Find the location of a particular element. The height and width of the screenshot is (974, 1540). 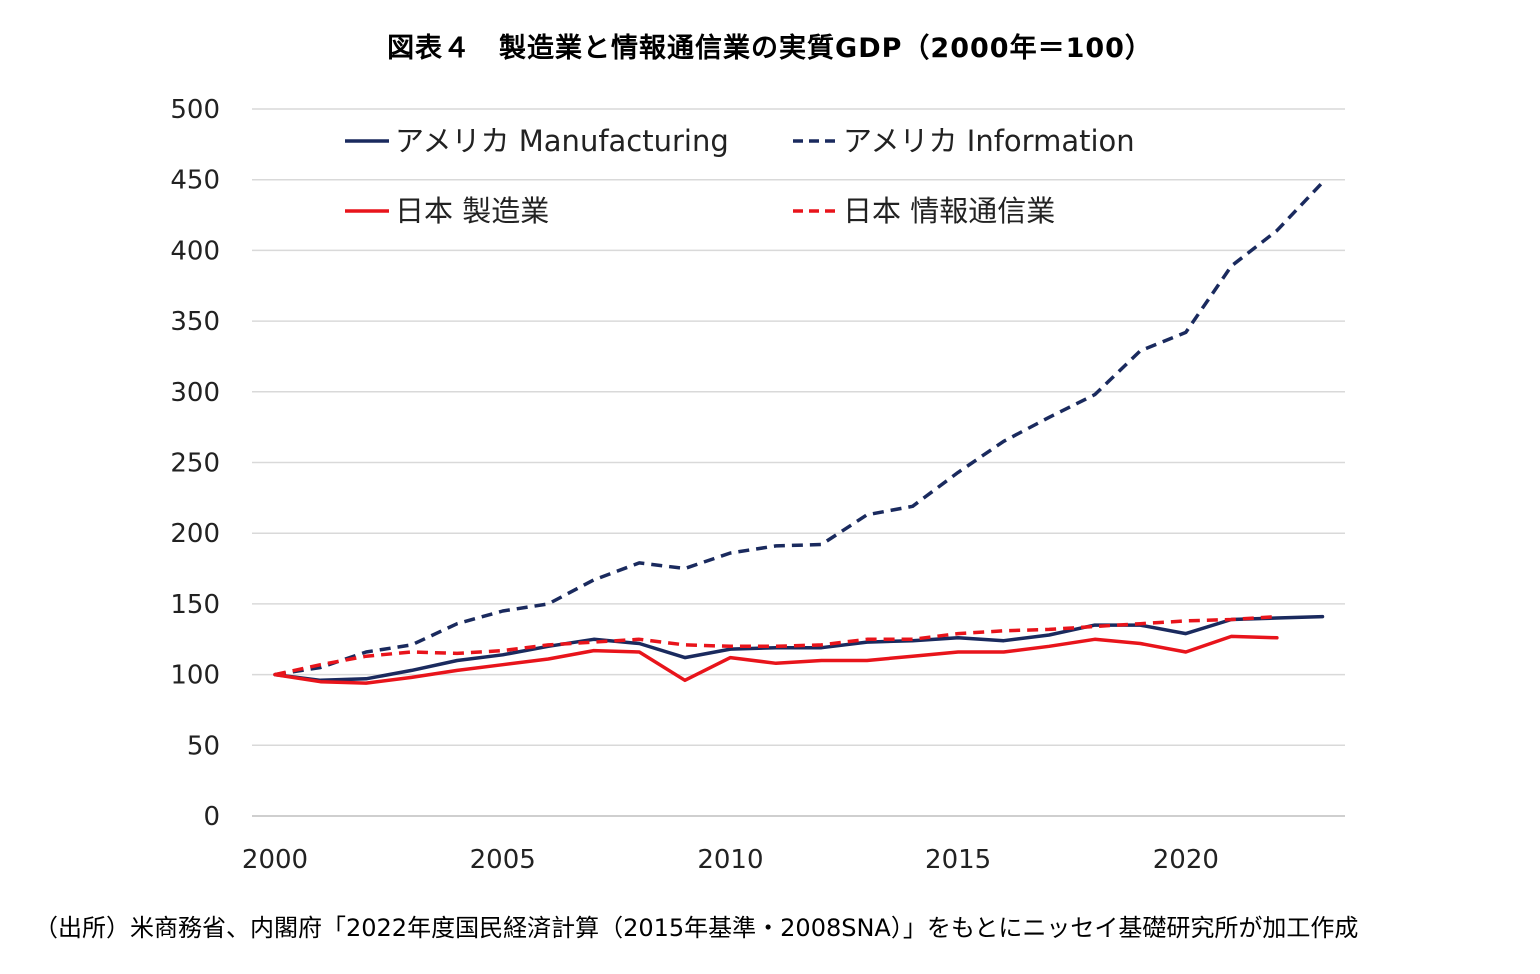

y-tick-label: 400 is located at coordinates (195, 251).